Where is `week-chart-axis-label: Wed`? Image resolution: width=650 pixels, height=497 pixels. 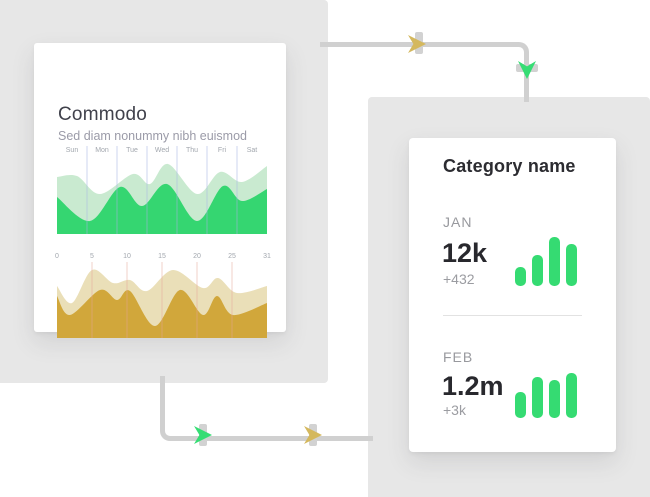
week-chart-axis-label: Wed is located at coordinates (162, 150).